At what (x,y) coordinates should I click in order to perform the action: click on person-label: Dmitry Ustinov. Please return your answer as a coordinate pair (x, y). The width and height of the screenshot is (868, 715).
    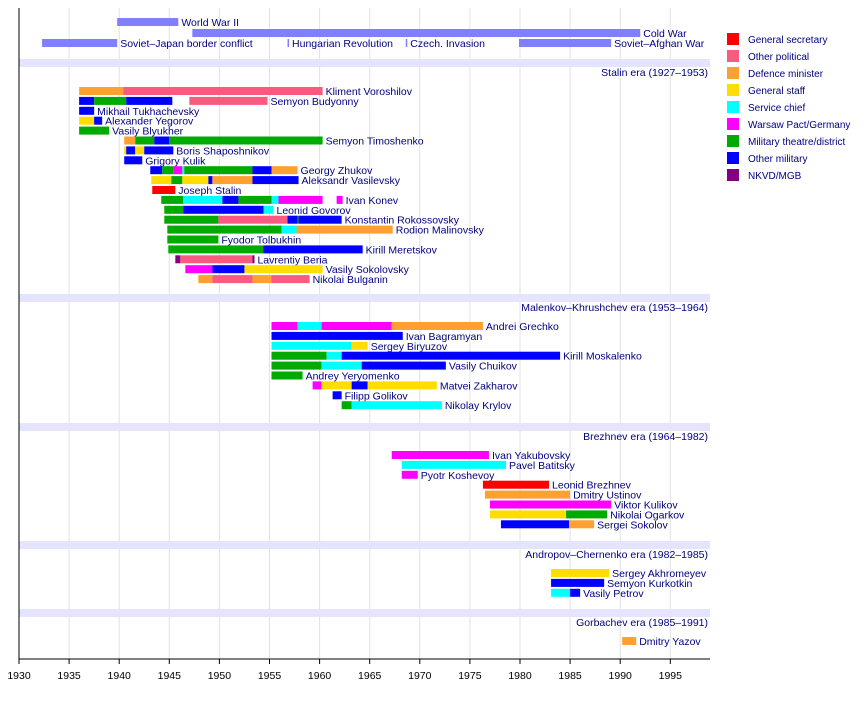
    Looking at the image, I should click on (607, 496).